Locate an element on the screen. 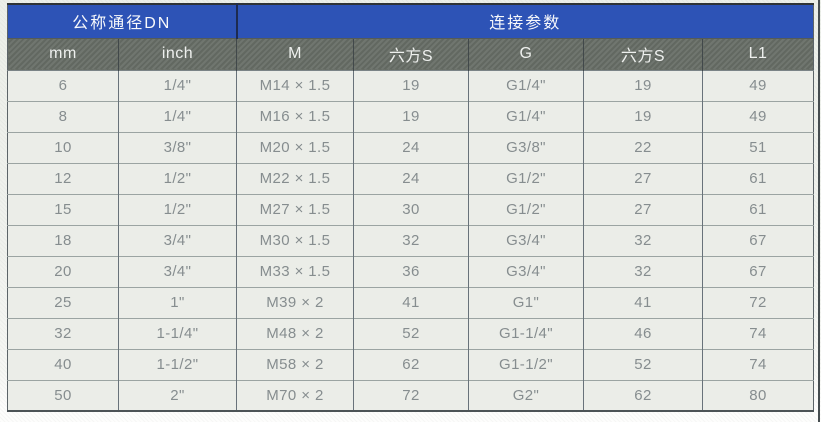  table-cell: 30 is located at coordinates (411, 209).